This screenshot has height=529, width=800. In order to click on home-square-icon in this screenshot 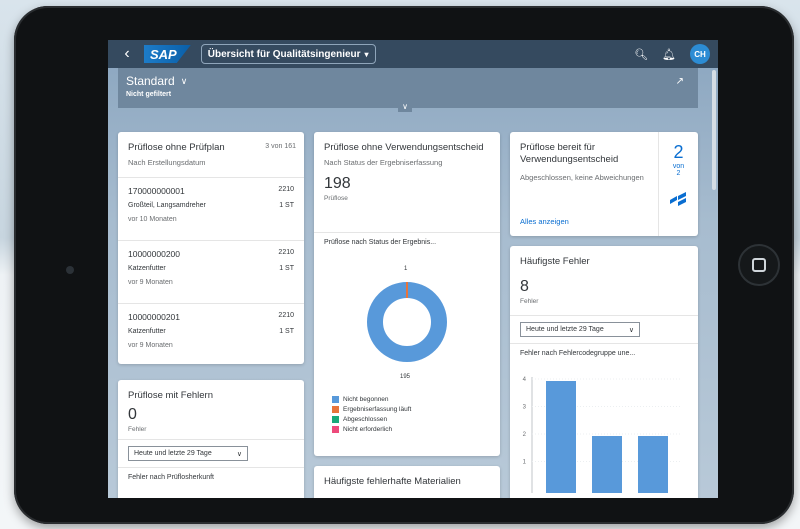, I will do `click(759, 265)`.